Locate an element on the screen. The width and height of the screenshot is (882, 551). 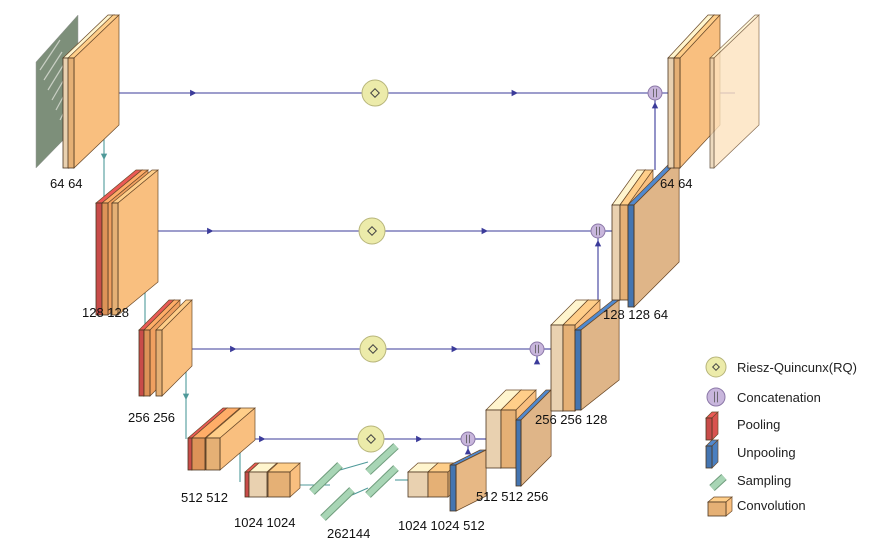
convolution-icon is located at coordinates (720, 506).